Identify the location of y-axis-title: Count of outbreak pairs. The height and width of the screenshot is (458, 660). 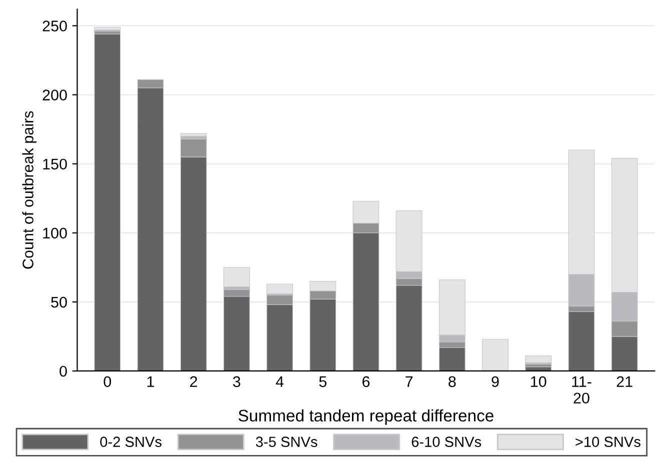
(29, 190).